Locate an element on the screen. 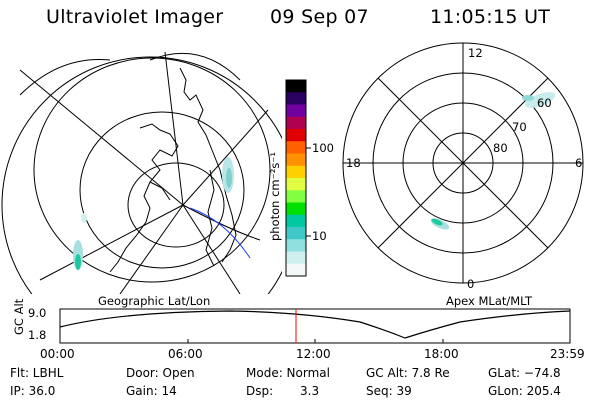  colorbar-tick-10: 10 is located at coordinates (319, 236).